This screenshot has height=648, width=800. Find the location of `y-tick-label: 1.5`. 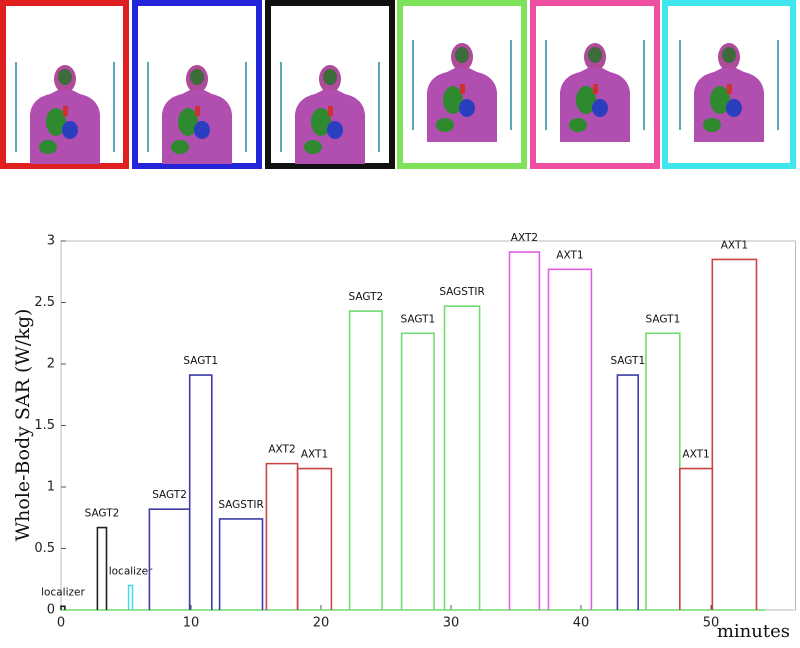

y-tick-label: 1.5 is located at coordinates (44, 425).